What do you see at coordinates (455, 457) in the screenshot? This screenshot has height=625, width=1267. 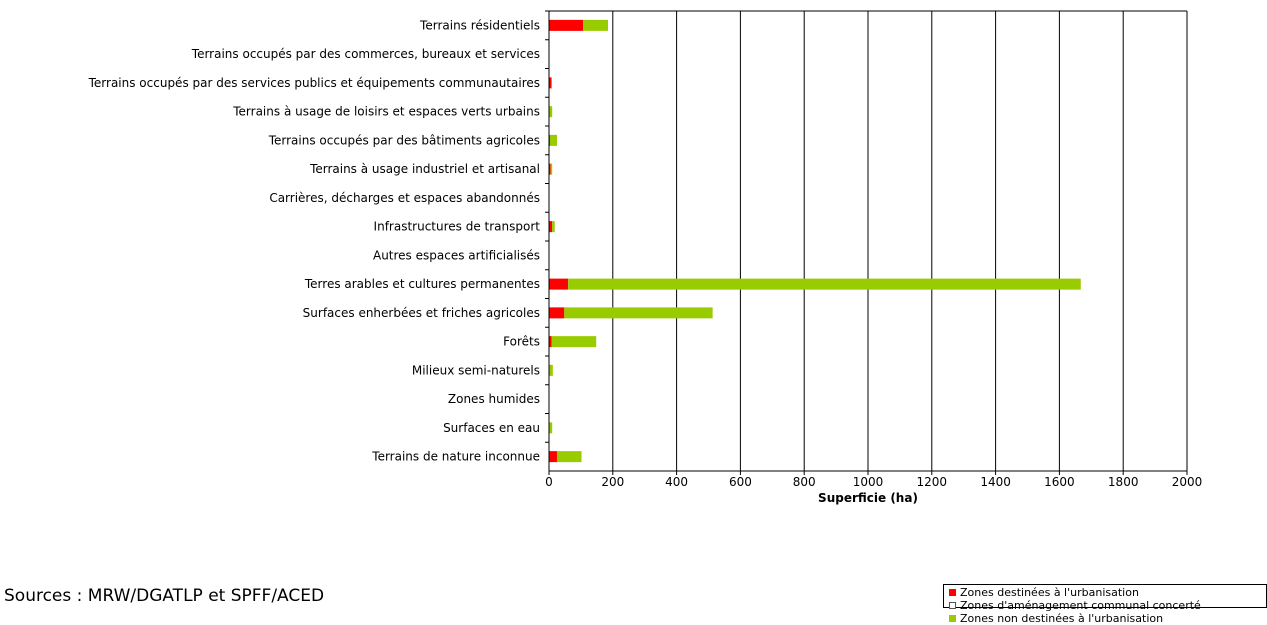 I see `category-label: Terrains de nature inconnue` at bounding box center [455, 457].